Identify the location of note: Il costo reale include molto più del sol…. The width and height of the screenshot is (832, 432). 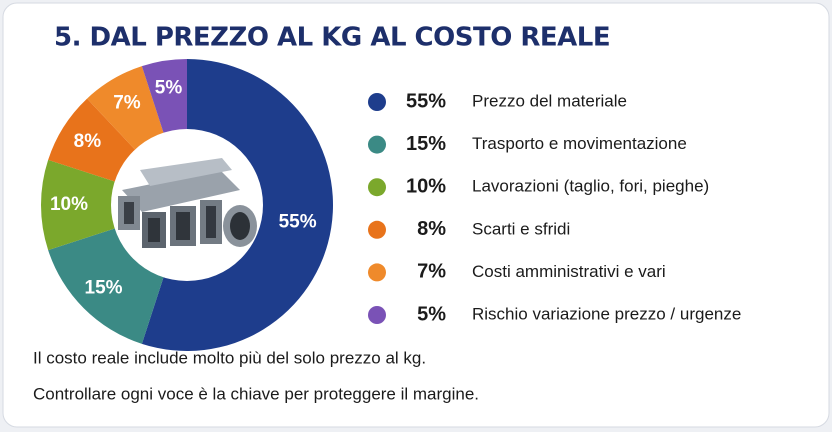
(229, 357).